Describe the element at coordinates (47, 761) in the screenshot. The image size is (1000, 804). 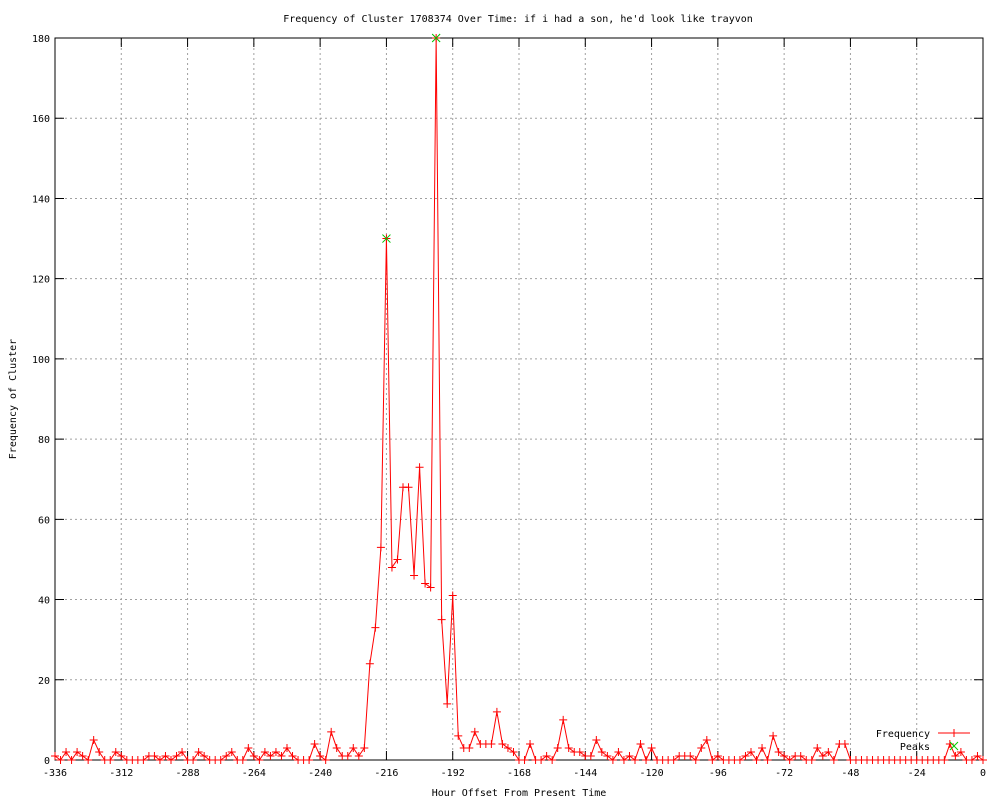
I see `y-tick-label: 0` at that location.